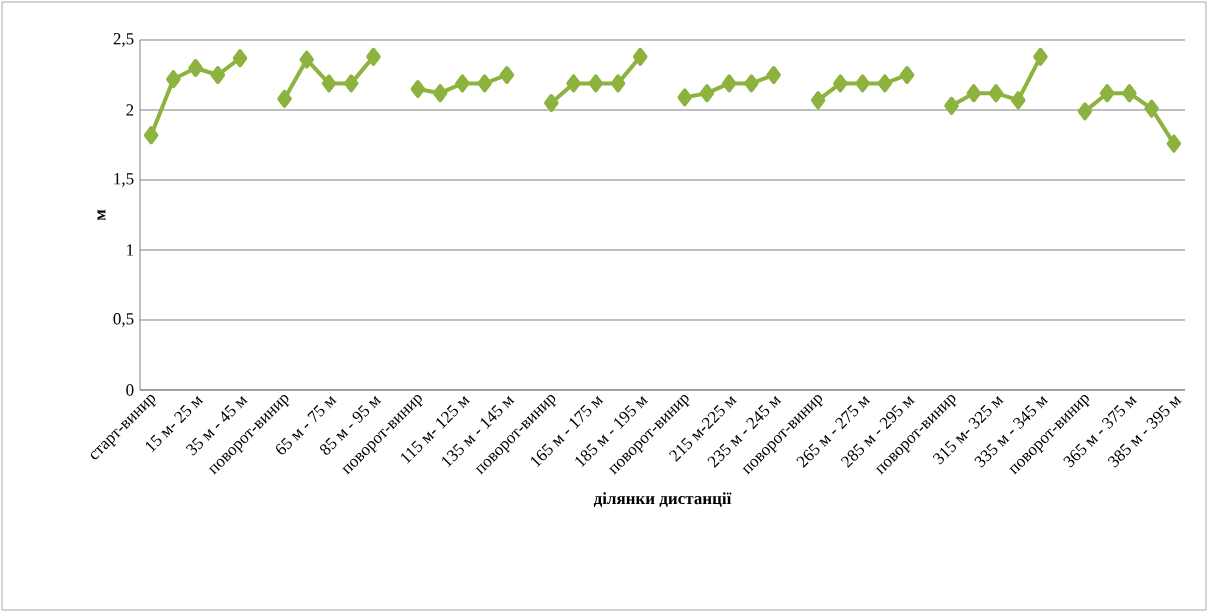  I want to click on y-tick-label: 0,5, so click(123, 320).